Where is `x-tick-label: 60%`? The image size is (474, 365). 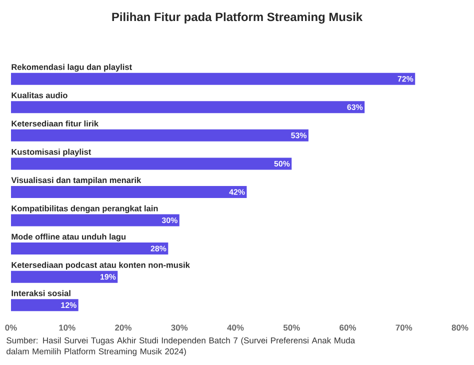 x-tick-label: 60% is located at coordinates (348, 327).